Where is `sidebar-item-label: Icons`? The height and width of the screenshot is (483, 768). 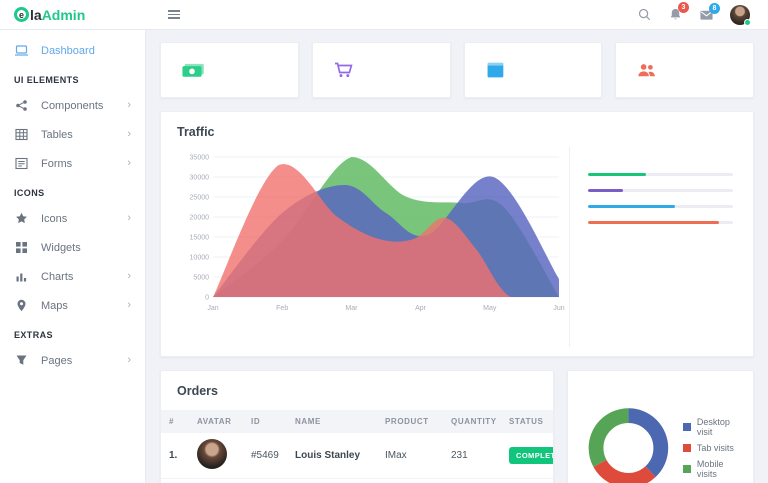 sidebar-item-label: Icons is located at coordinates (54, 218).